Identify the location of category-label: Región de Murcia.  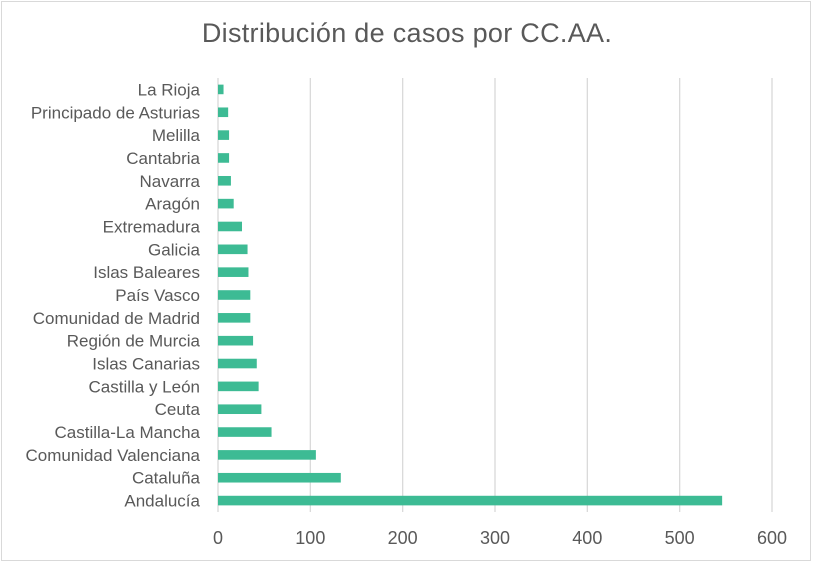
(134, 341).